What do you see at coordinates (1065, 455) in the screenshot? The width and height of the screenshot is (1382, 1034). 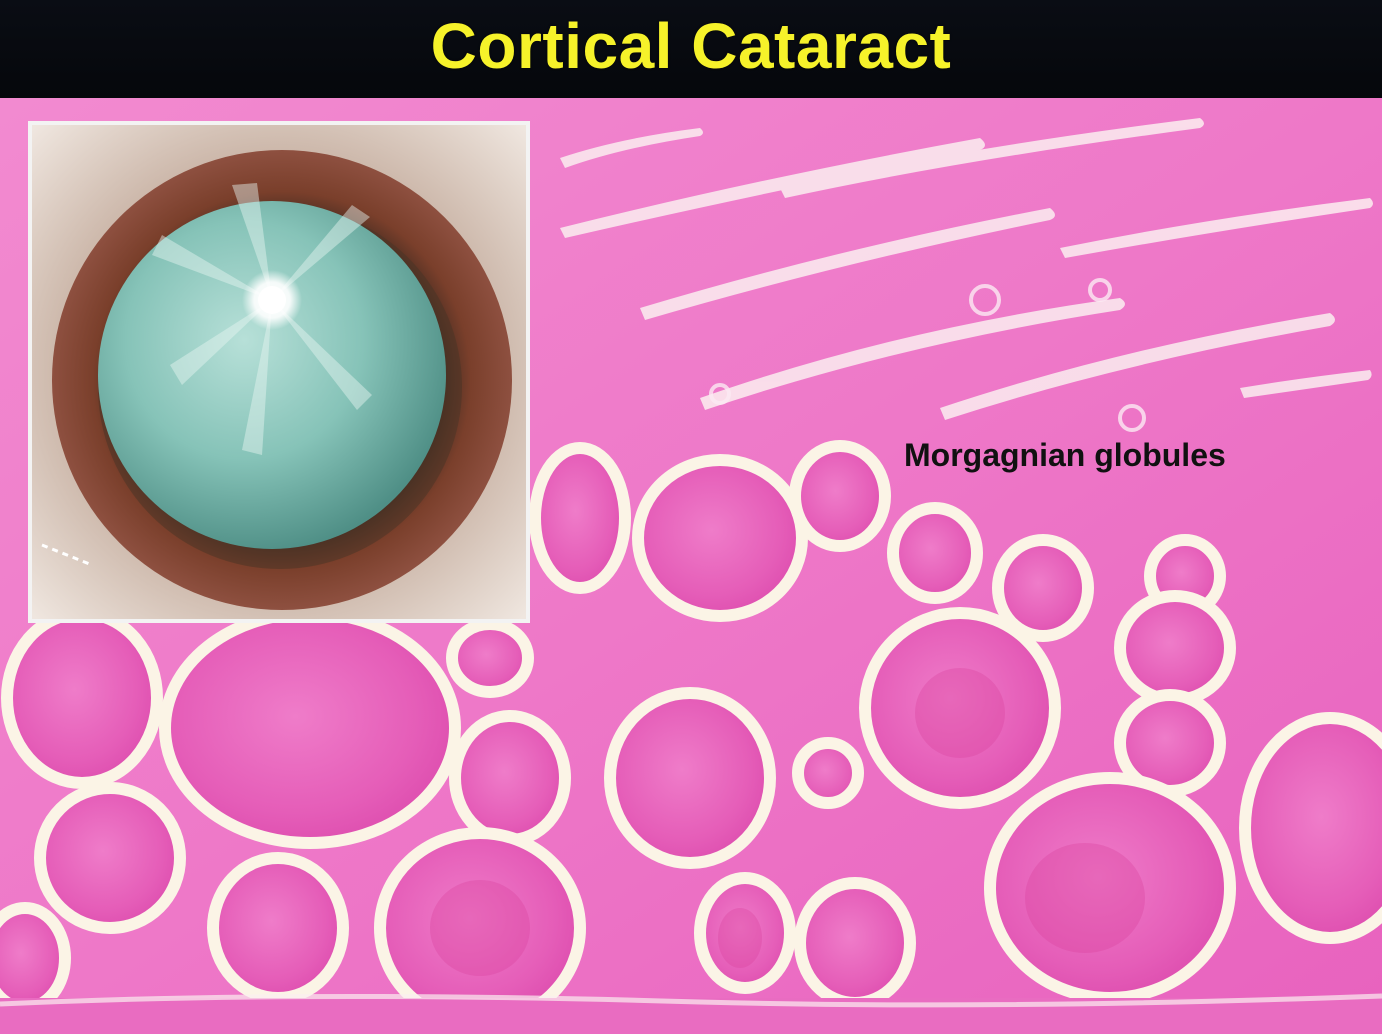 I see `morgagnian-globules-label: Morgagnian globules` at bounding box center [1065, 455].